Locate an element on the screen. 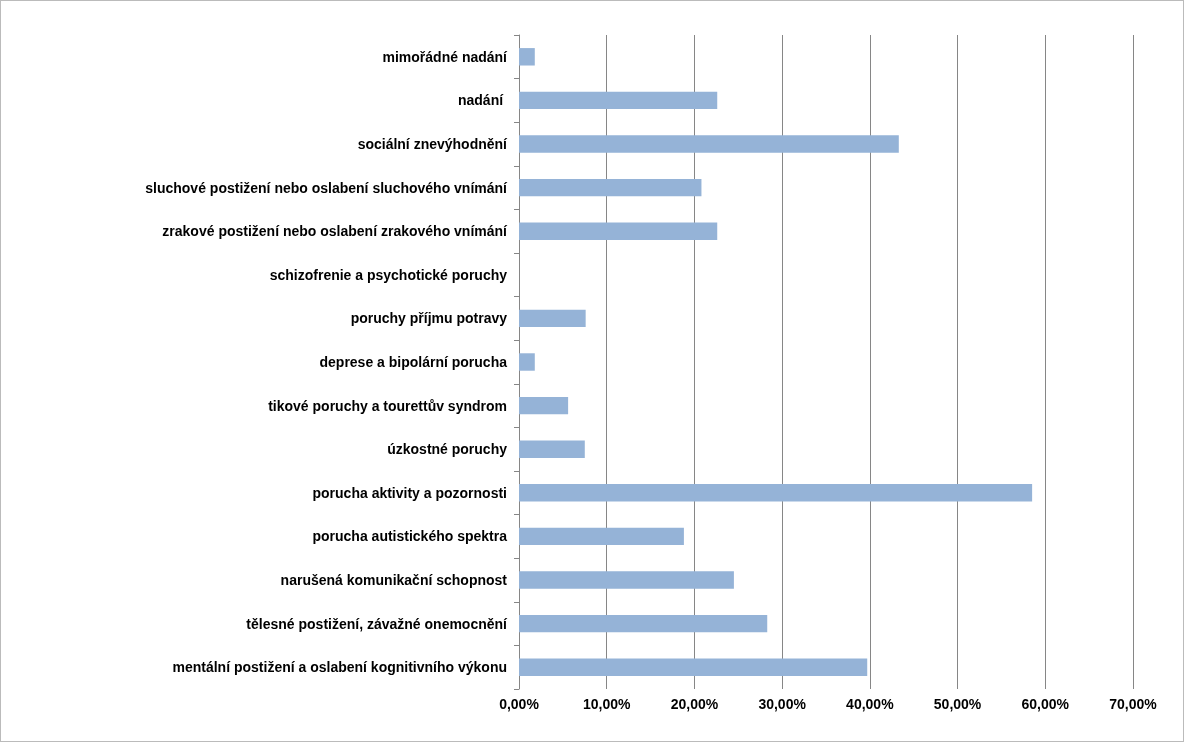  y-tick-label: mentální postižení a oslabení kognitivního výkonu is located at coordinates (339, 667).